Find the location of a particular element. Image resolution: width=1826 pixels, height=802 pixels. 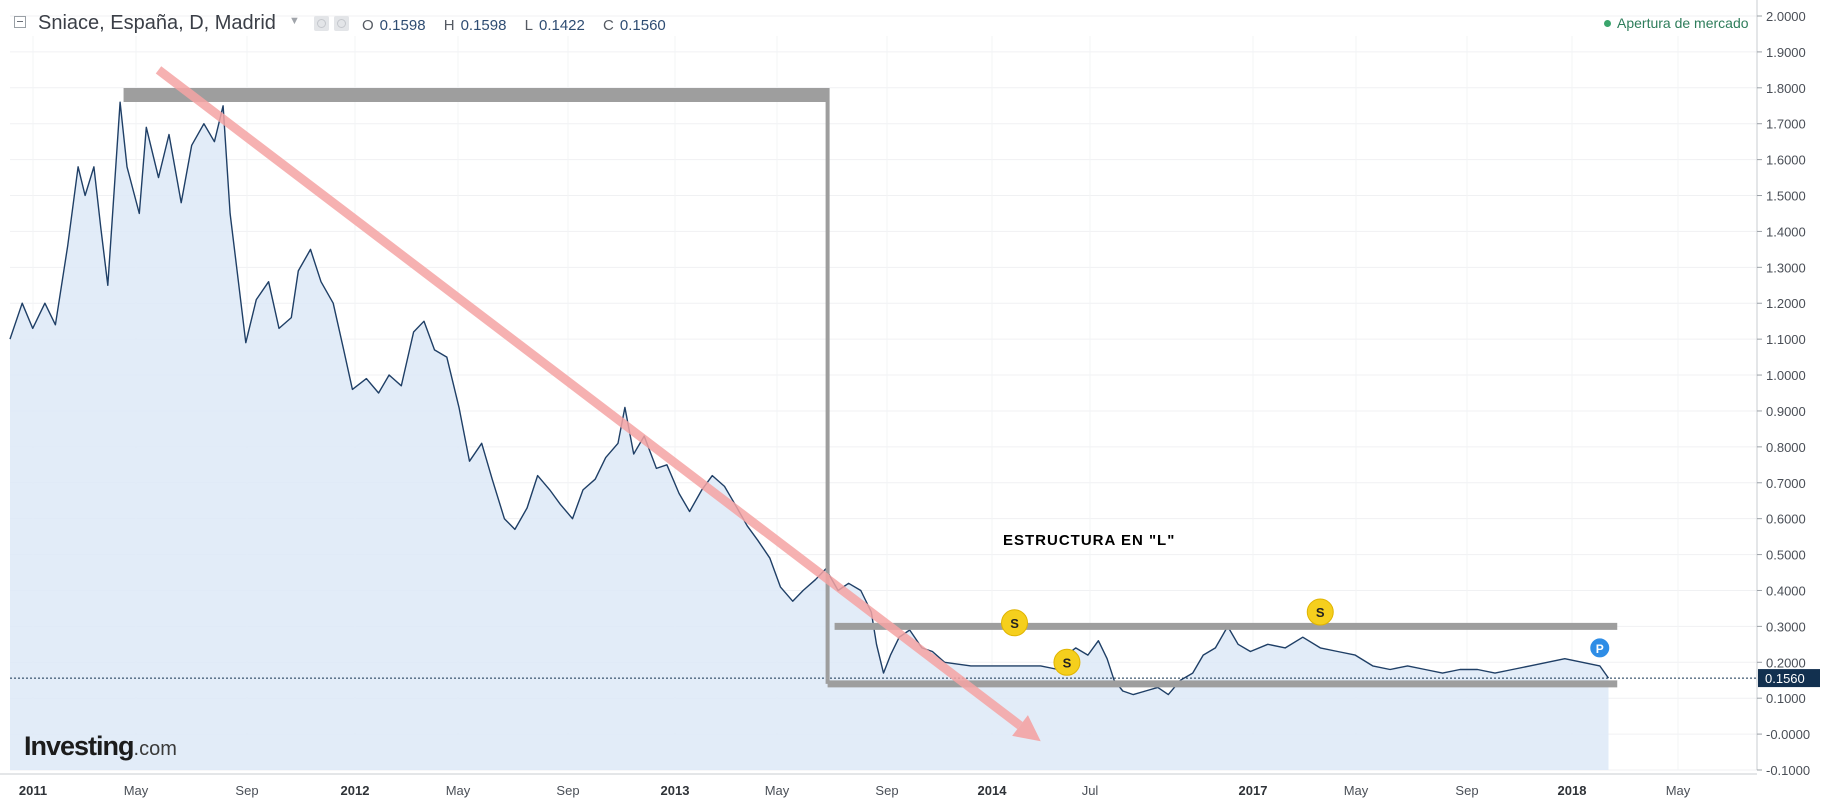

y-tick-label: 1.2000 is located at coordinates (1786, 303).